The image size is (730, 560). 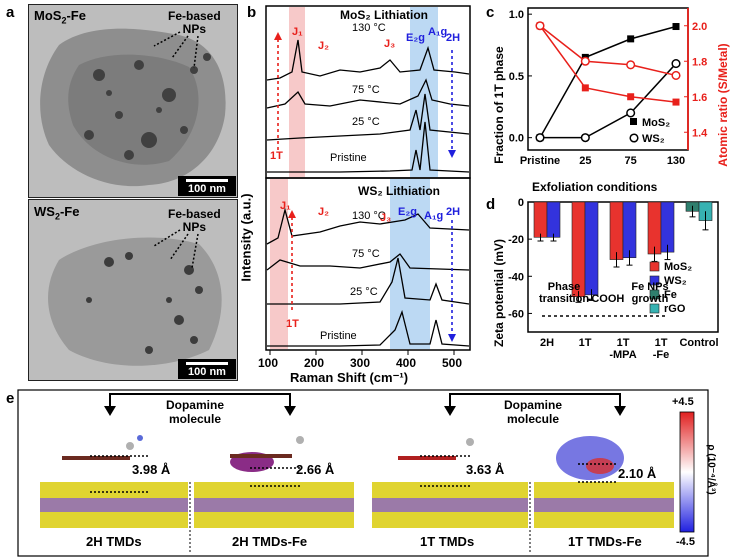 What do you see at coordinates (285, 206) in the screenshot?
I see `raman-bottom-peak-j1: J₁` at bounding box center [285, 206].